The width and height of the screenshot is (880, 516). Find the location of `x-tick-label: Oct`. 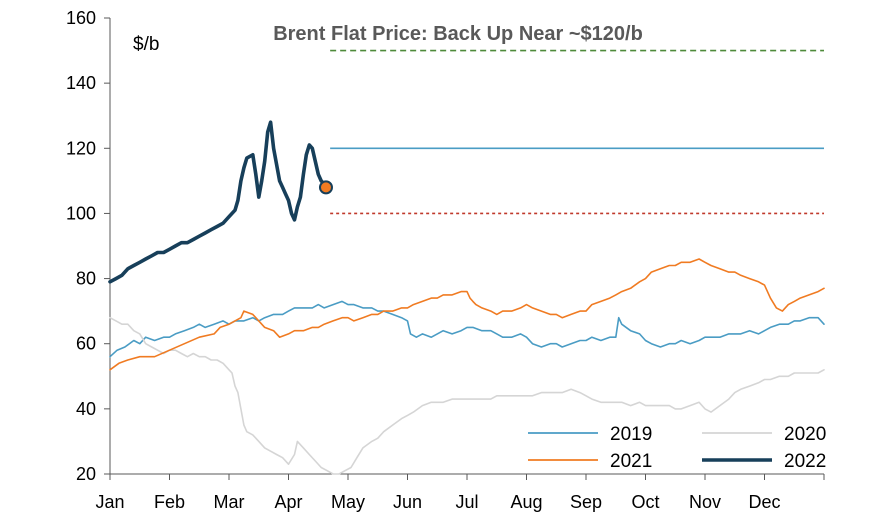

x-tick-label: Oct is located at coordinates (645, 502).